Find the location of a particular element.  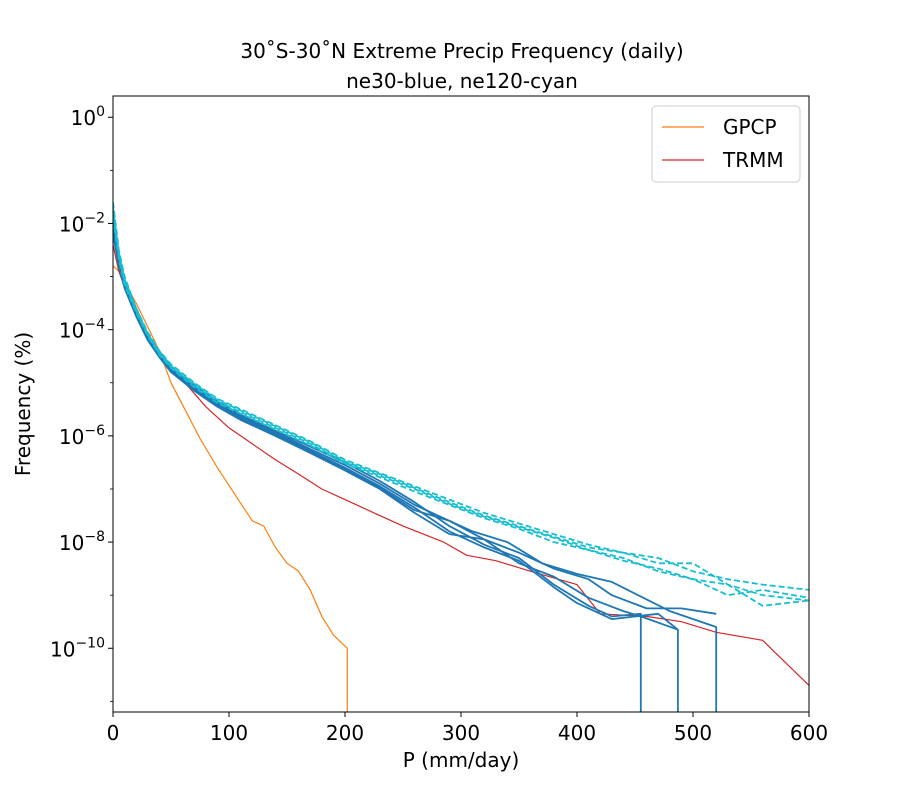

y-tick-label: 10⁻⁶ is located at coordinates (82, 436).